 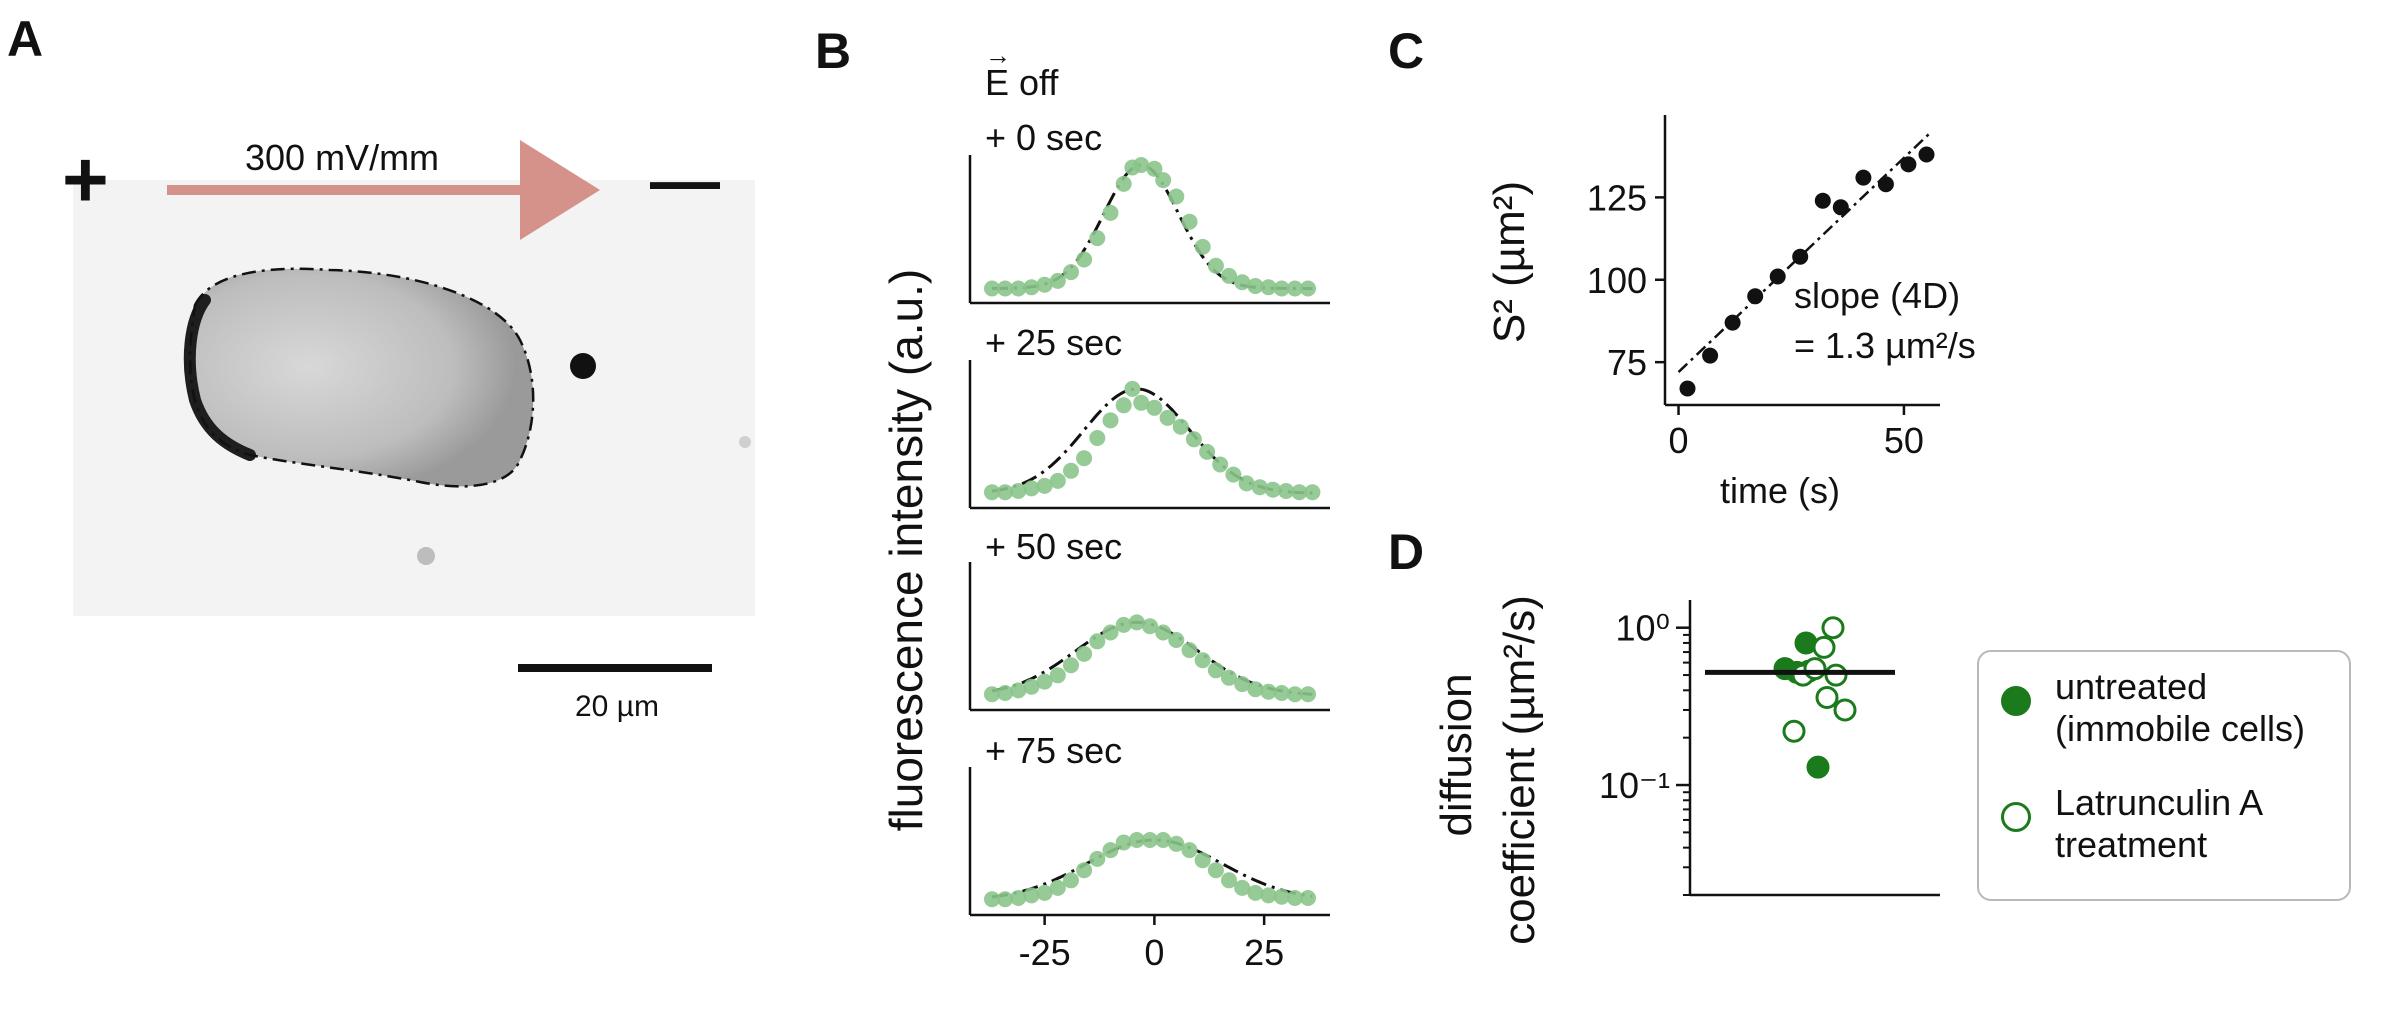 I want to click on c-slope-annotation-1: slope (4D), so click(x=1877, y=295).